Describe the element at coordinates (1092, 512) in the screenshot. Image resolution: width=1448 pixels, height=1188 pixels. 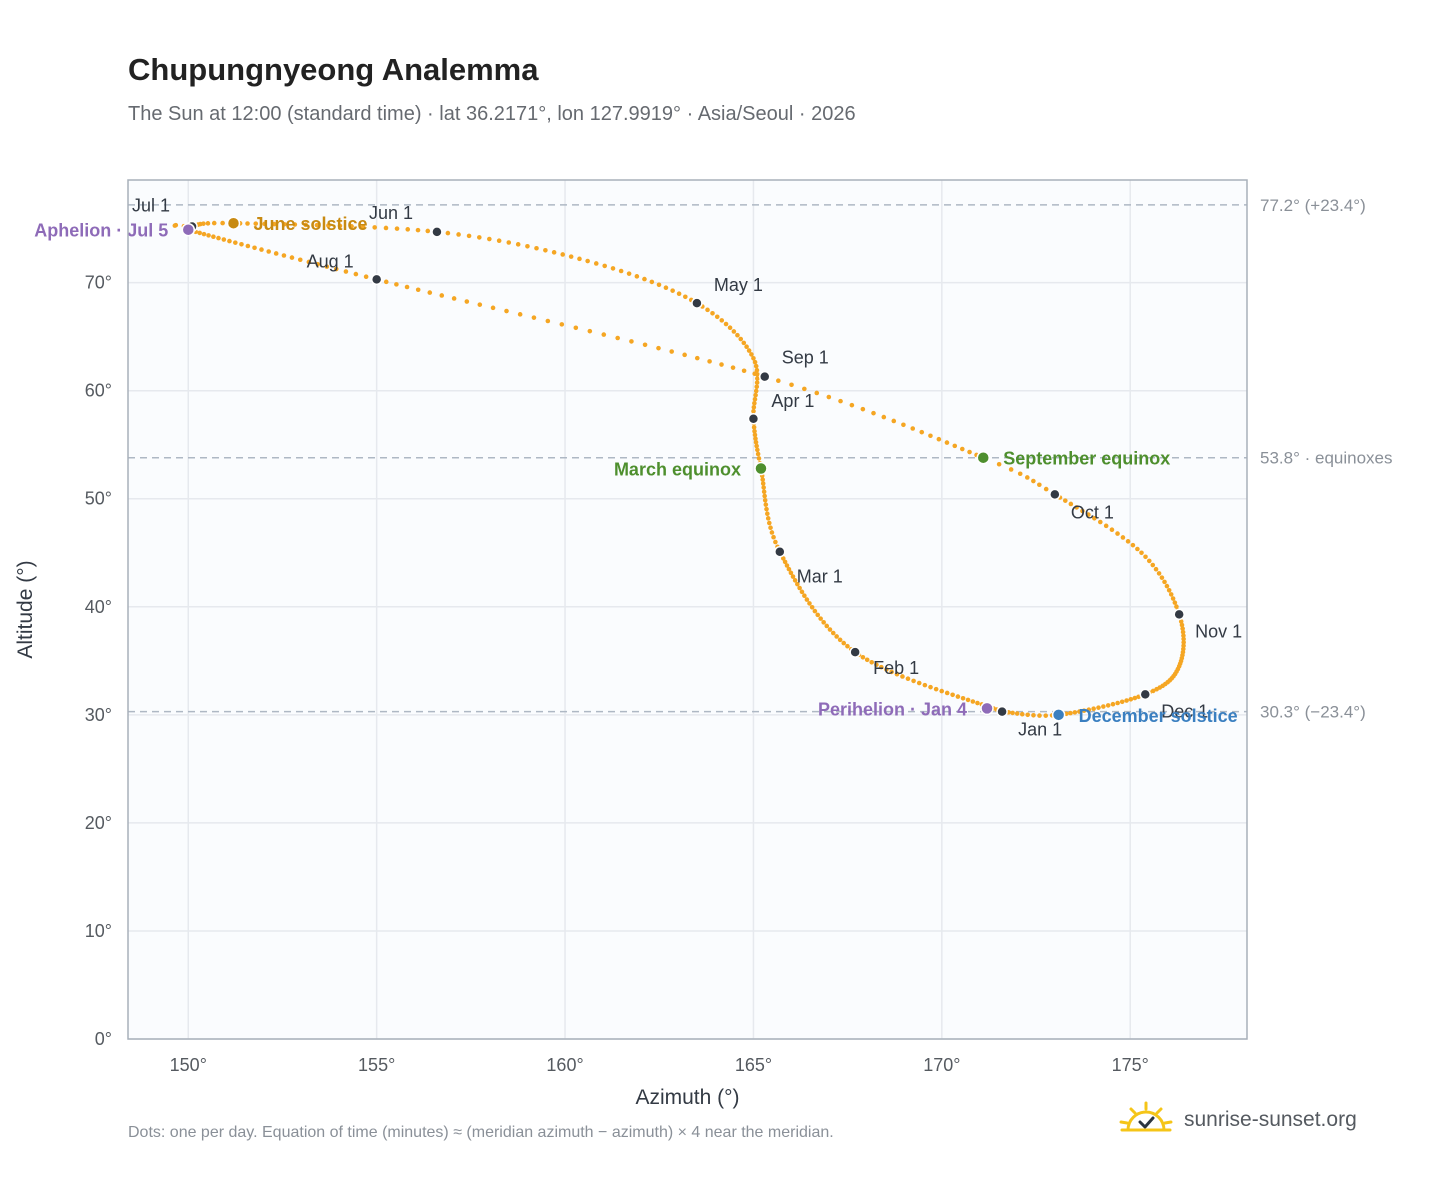
I see `month-label: Oct 1` at that location.